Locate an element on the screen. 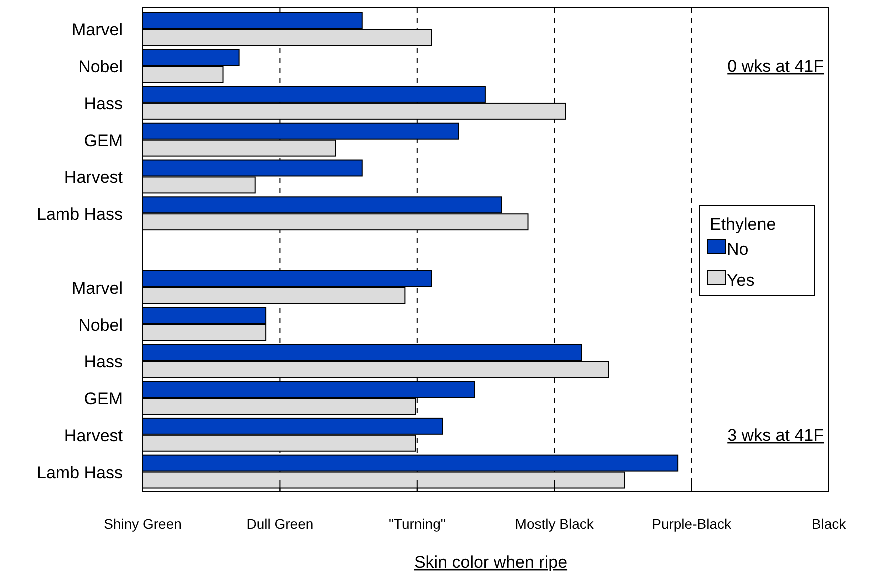  text: Dull Green is located at coordinates (280, 524).